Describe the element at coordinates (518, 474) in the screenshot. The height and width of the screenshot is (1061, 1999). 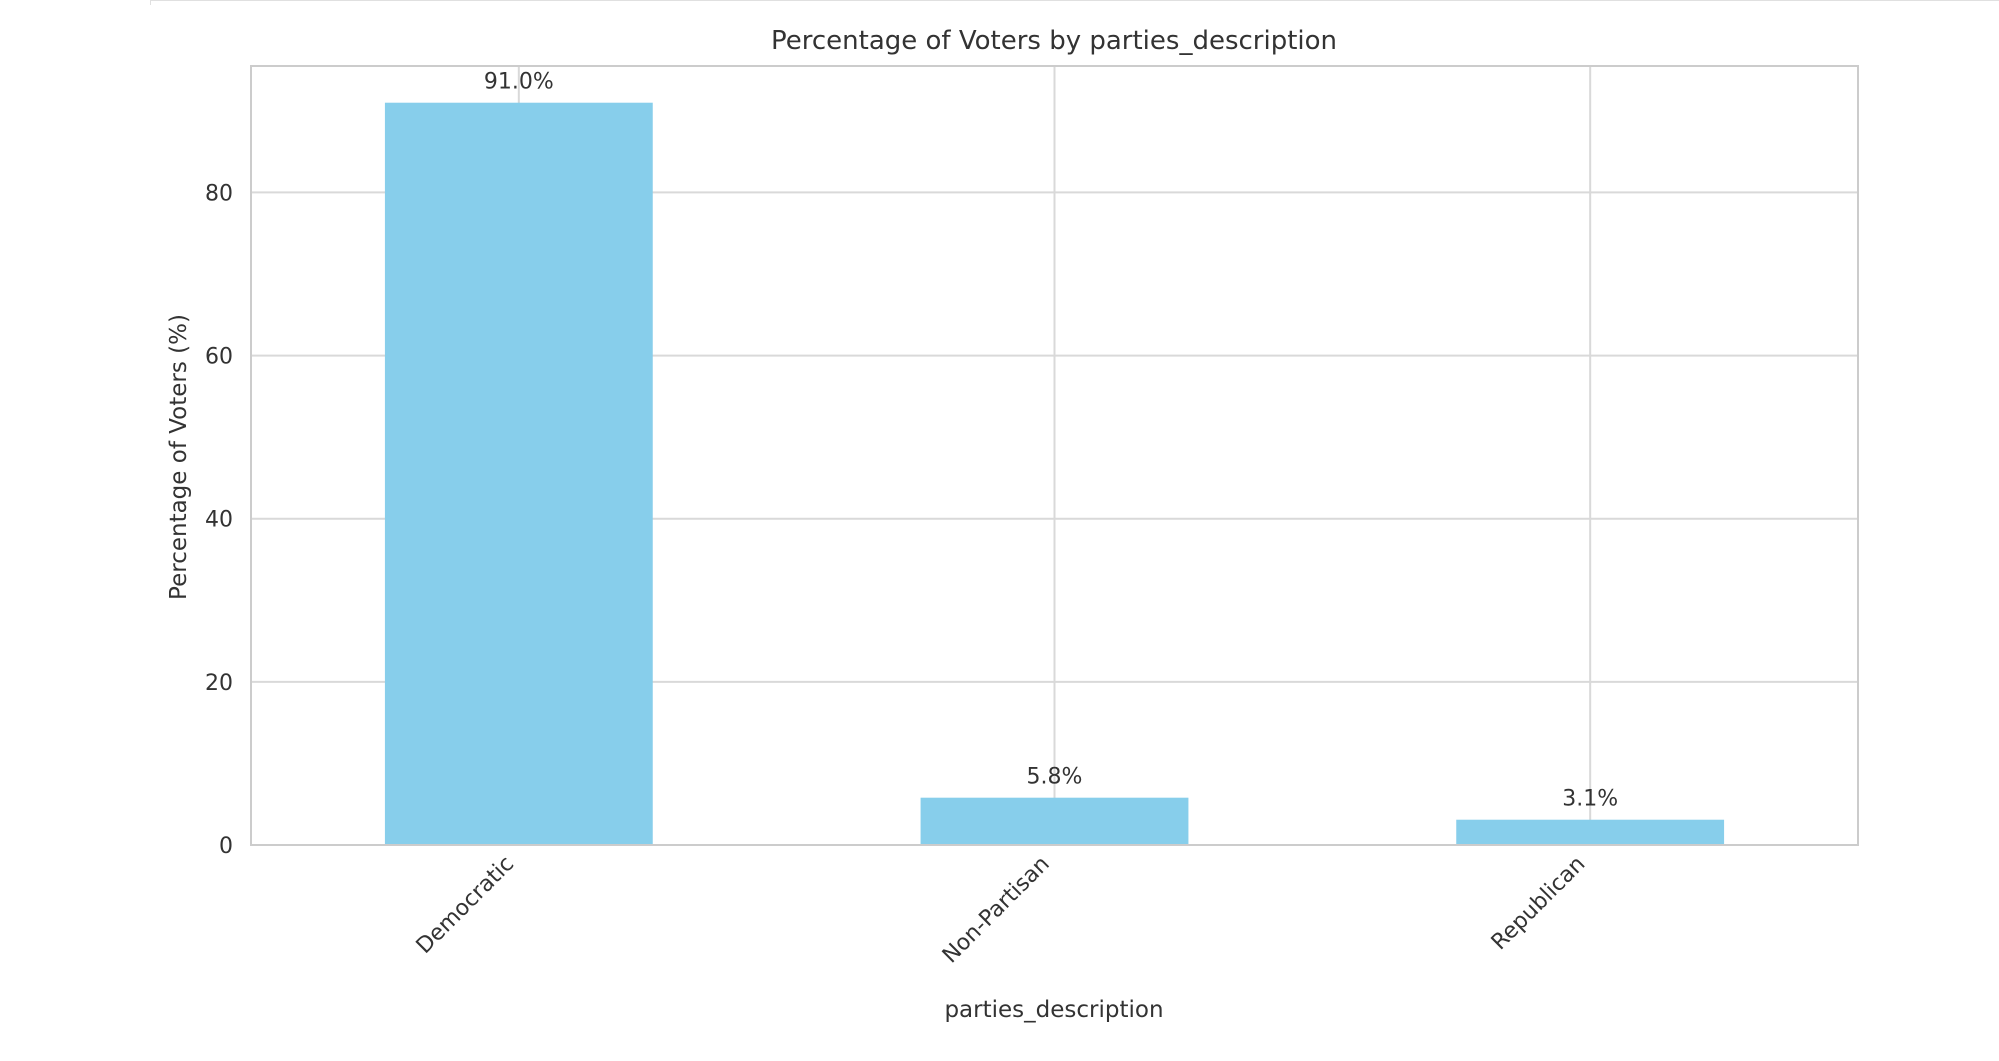
I see `bar-democratic` at that location.